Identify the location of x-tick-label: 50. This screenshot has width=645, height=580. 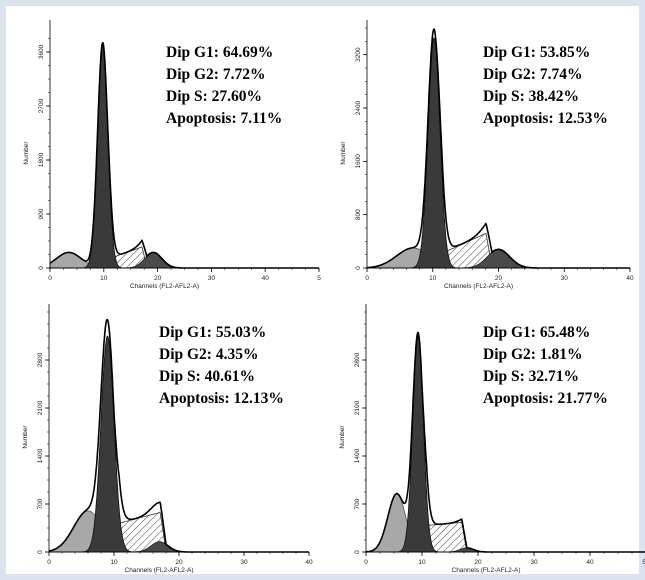
(643, 562).